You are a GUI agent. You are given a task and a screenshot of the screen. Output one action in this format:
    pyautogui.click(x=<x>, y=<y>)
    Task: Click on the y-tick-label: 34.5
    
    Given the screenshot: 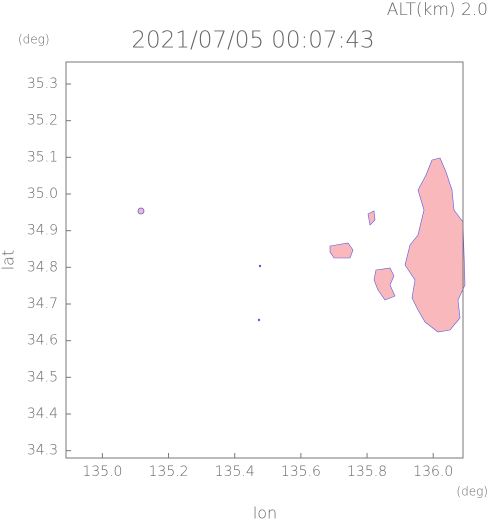 What is the action you would take?
    pyautogui.click(x=42, y=377)
    